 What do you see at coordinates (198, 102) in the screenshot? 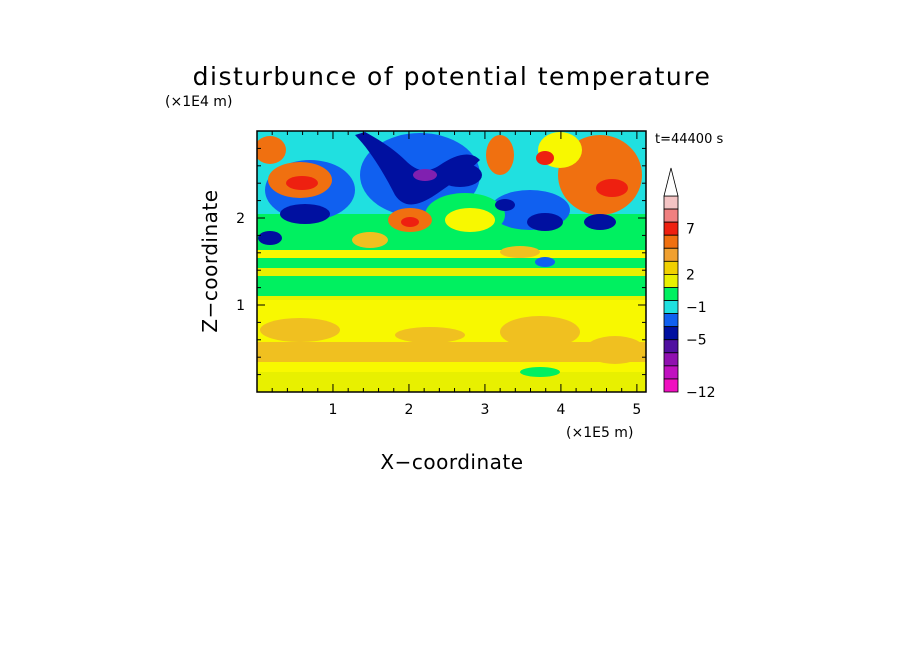
I see `y-axis-unit: (×1E4 m)` at bounding box center [198, 102].